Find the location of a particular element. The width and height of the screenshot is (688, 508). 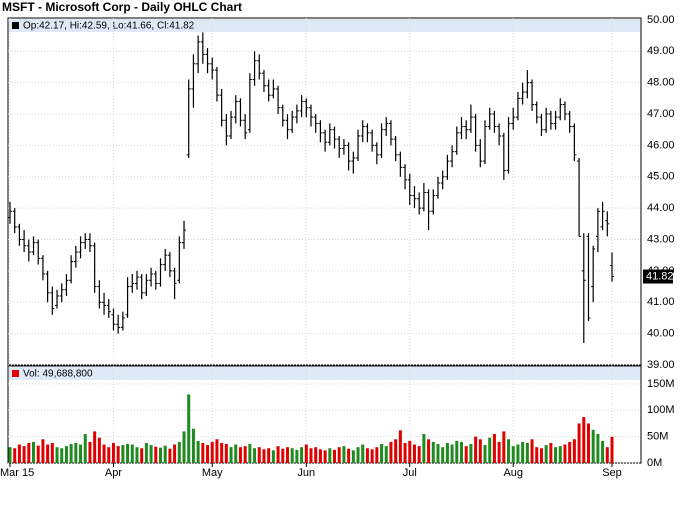

y-tick-label: 48.00 is located at coordinates (661, 83).